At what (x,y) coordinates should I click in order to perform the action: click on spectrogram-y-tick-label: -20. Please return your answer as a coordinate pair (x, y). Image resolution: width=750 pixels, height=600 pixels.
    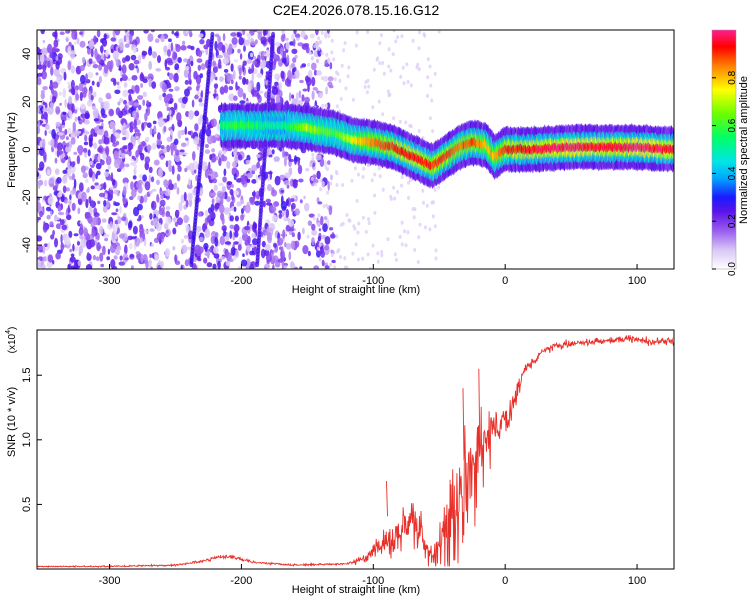
    Looking at the image, I should click on (27, 197).